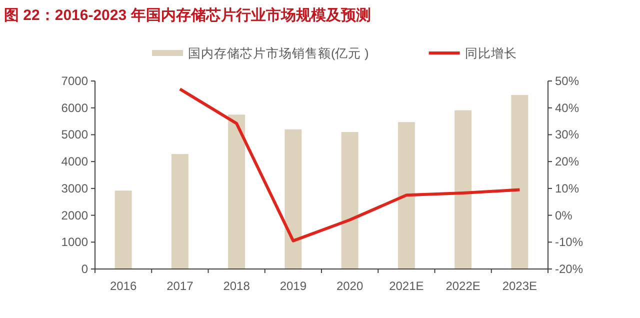  I want to click on chart-title: 图 22：2016-2023 年国内存储芯片行业市场规模及预测, so click(187, 15).